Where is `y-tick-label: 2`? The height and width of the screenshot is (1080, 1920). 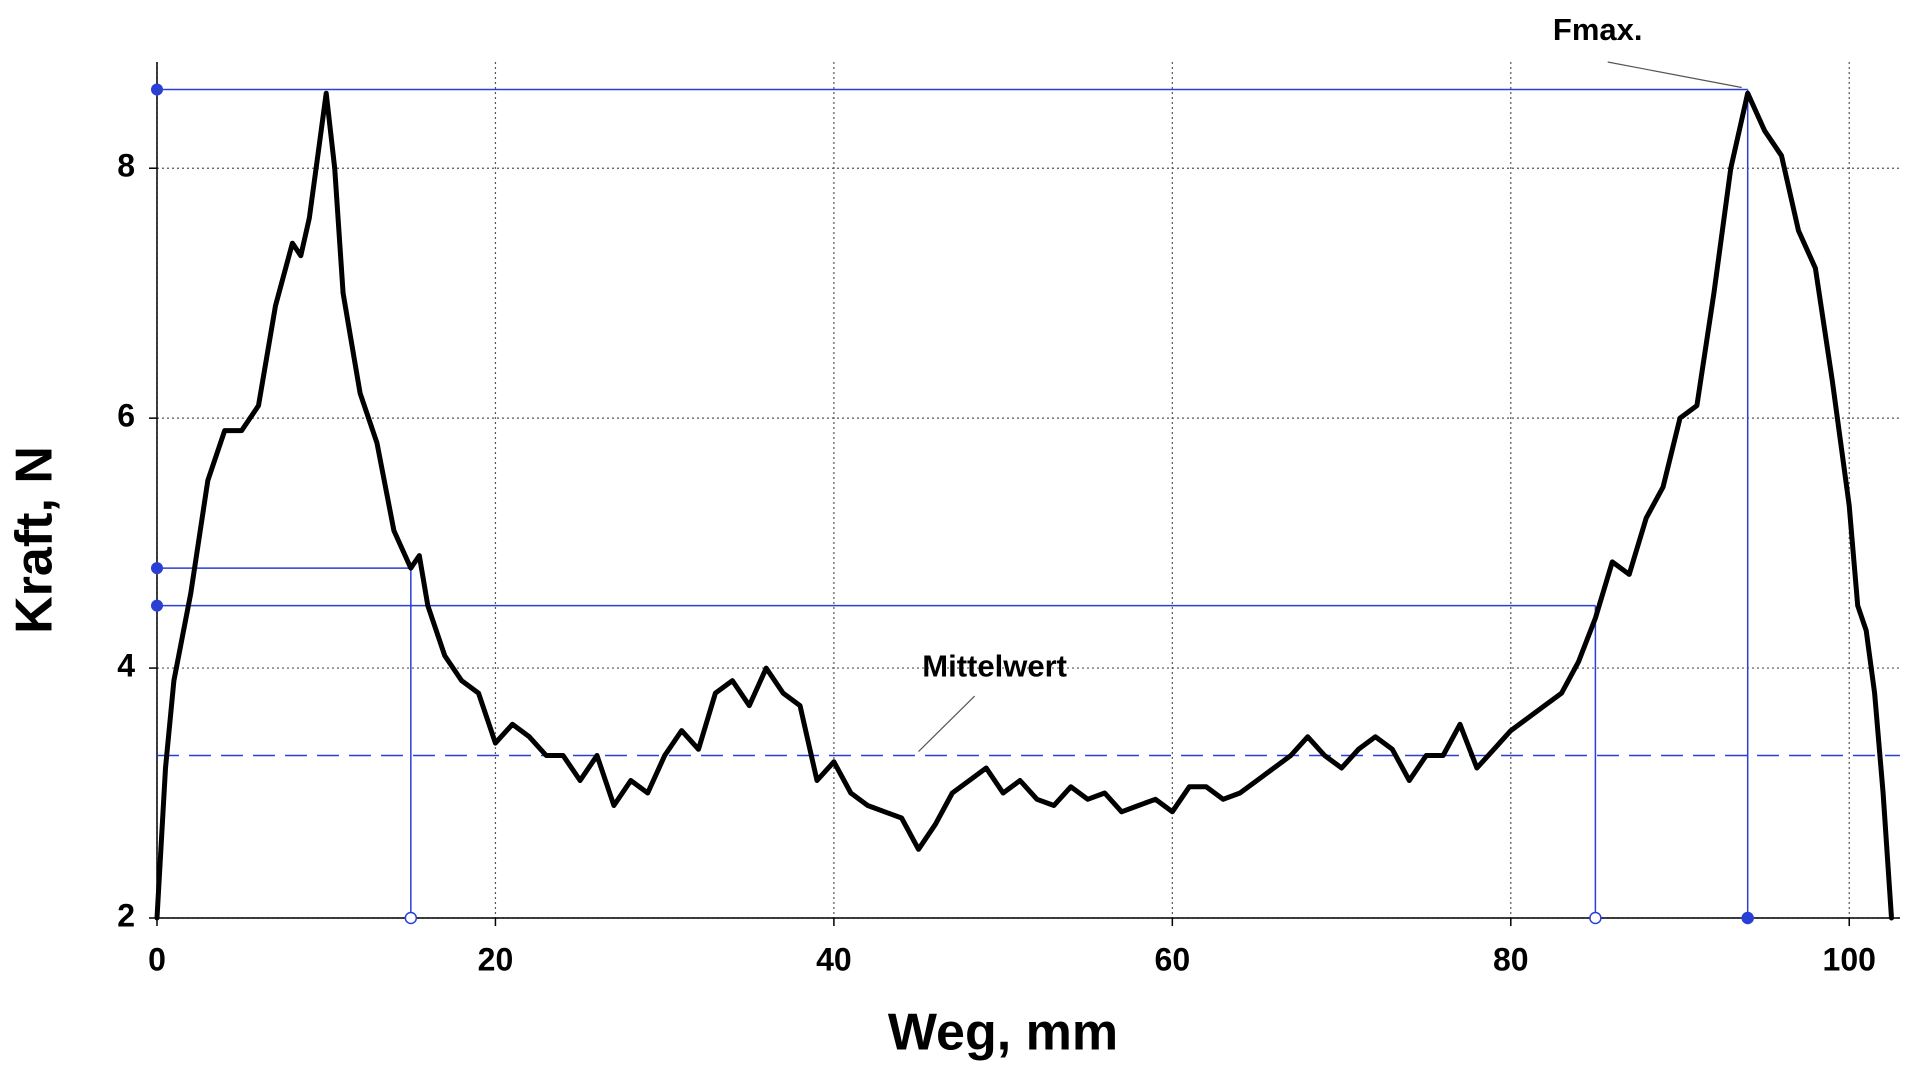
y-tick-label: 2 is located at coordinates (126, 915).